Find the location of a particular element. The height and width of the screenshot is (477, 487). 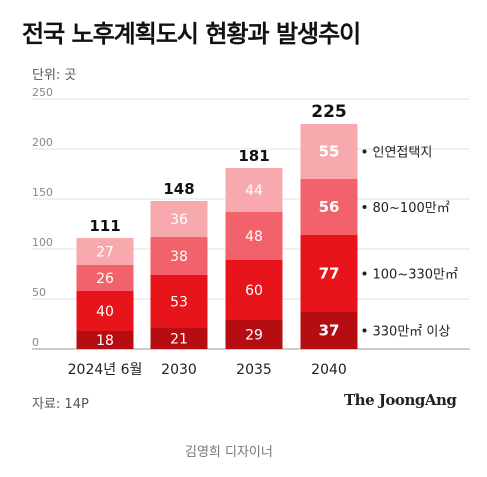

series-label: 인연접택지 is located at coordinates (403, 153).